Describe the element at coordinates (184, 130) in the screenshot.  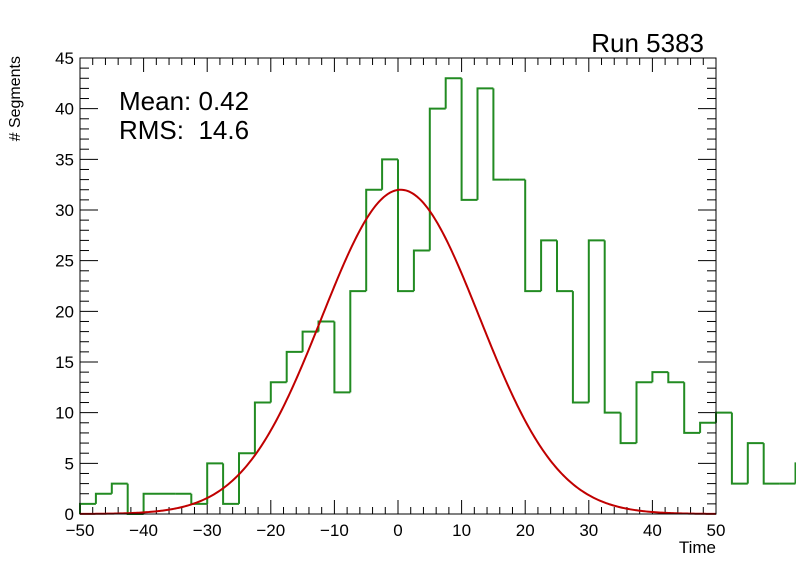
I see `stats-rms: RMS: 14.6` at that location.